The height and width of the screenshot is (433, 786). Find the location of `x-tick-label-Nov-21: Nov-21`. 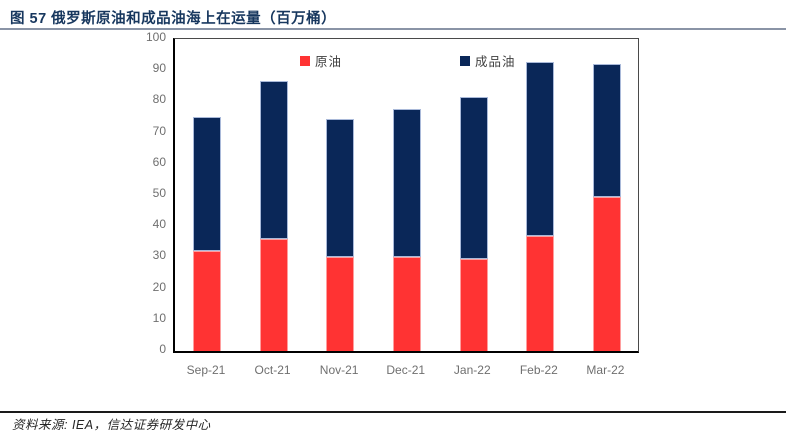

x-tick-label-Nov-21: Nov-21 is located at coordinates (339, 370).